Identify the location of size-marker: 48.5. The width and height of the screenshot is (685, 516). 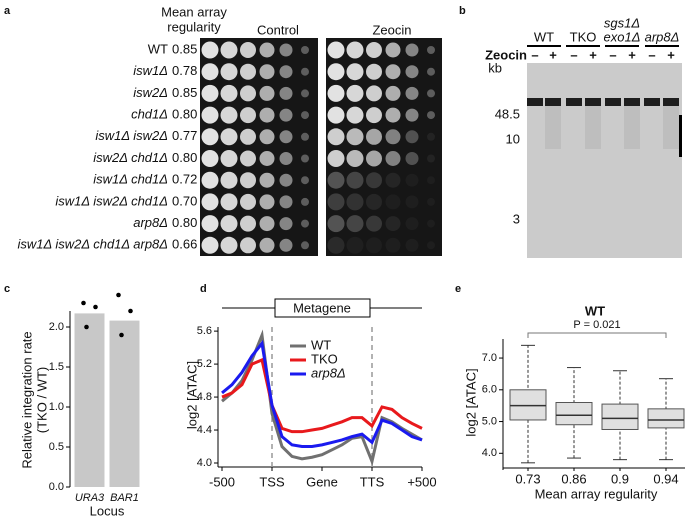
(507, 113).